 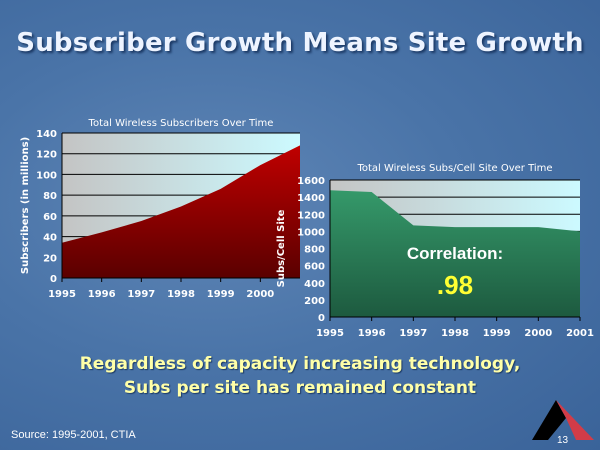 I want to click on y-tick-label: 800, so click(x=314, y=250).